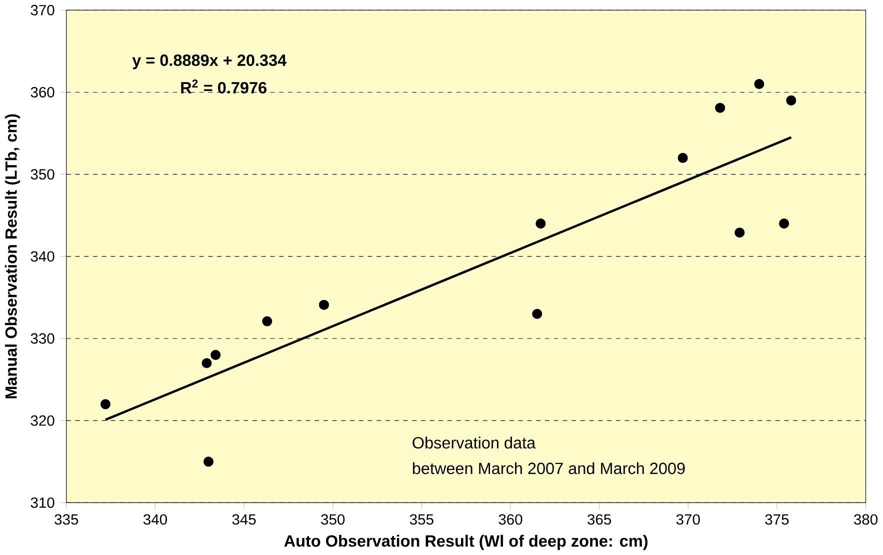  Describe the element at coordinates (777, 519) in the screenshot. I see `x-tick-label: 375` at that location.